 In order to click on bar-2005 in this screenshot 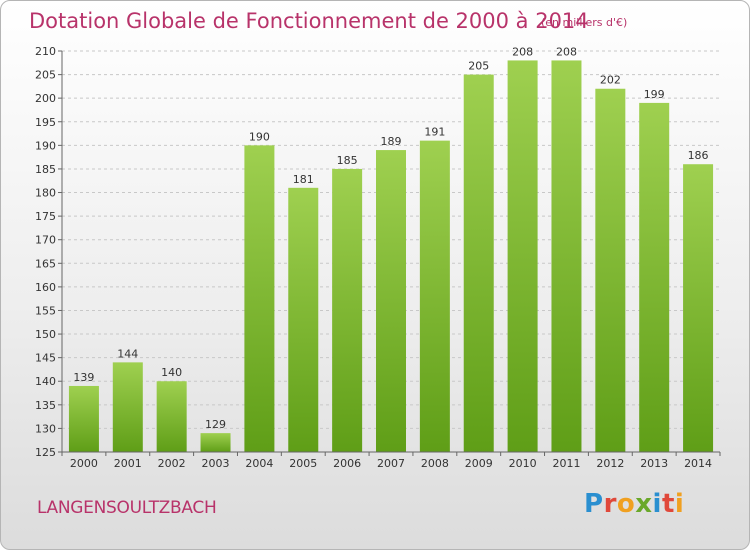, I will do `click(303, 319)`.